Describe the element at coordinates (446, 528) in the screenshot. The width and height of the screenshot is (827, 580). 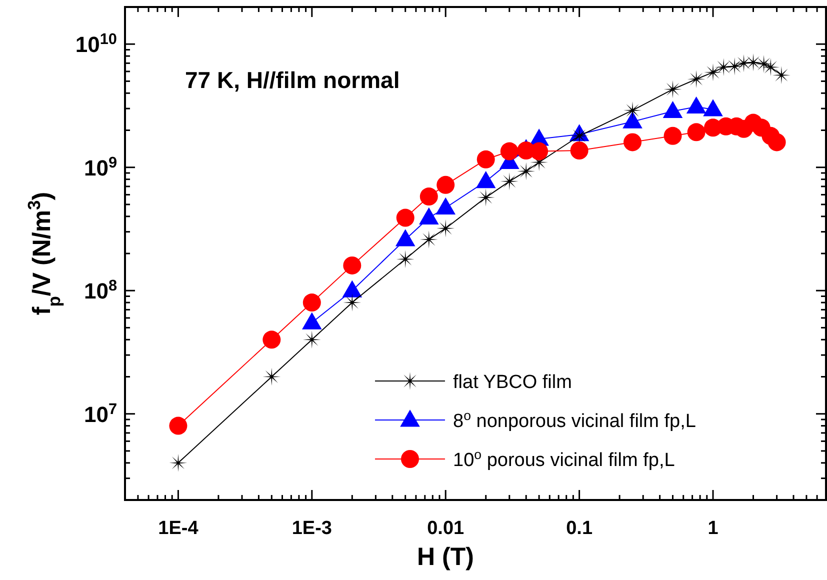
I see `x-tick-label: 0.01` at that location.